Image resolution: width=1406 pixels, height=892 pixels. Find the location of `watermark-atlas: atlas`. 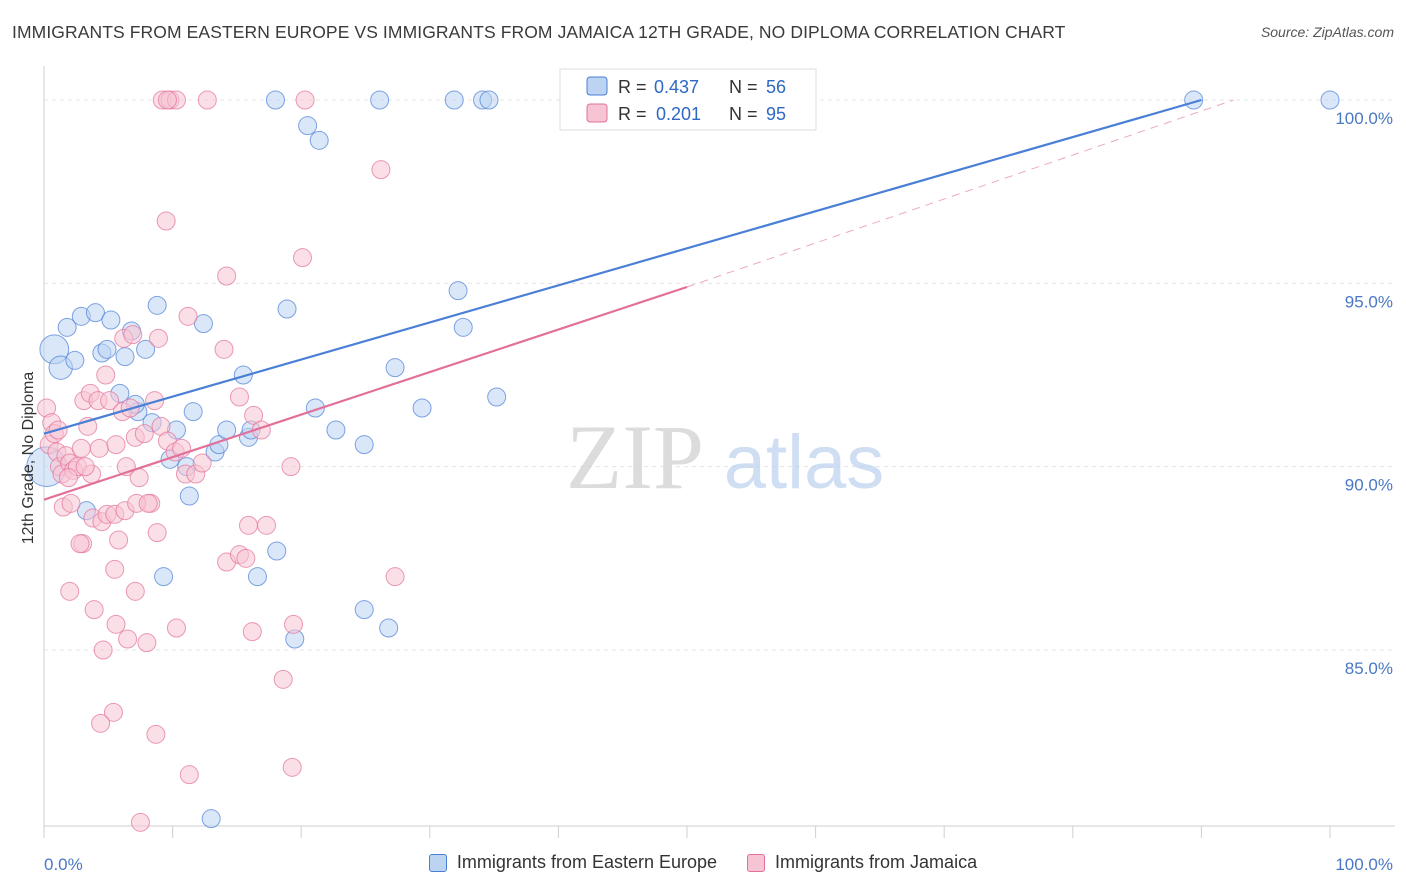

watermark-atlas: atlas is located at coordinates (804, 462).